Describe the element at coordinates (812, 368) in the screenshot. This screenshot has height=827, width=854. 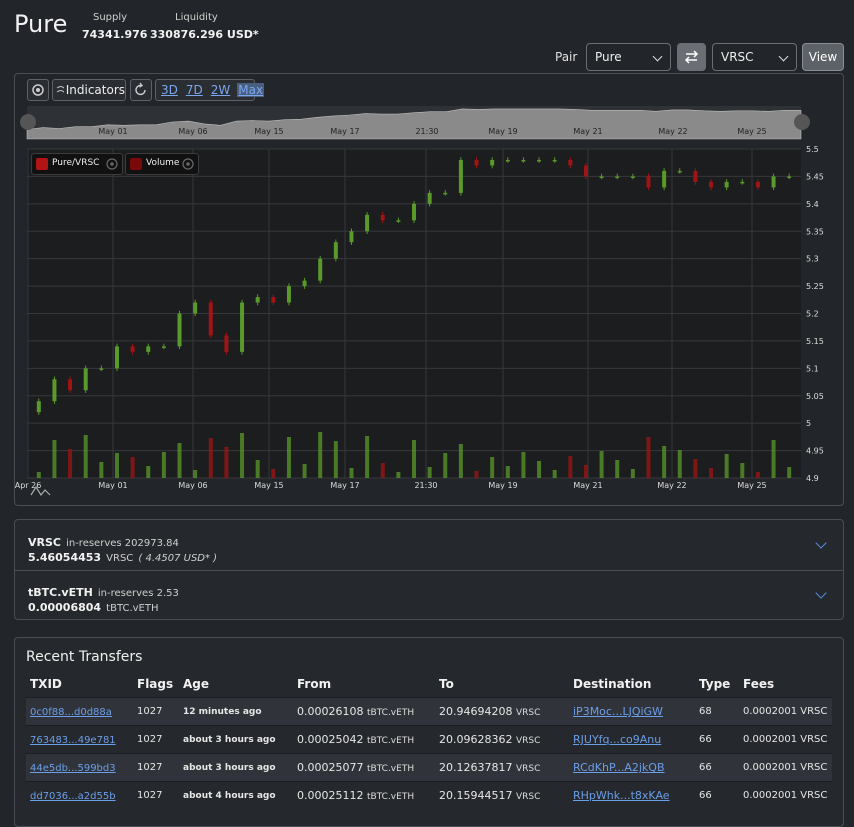
I see `y-tick-label: 5.1` at that location.